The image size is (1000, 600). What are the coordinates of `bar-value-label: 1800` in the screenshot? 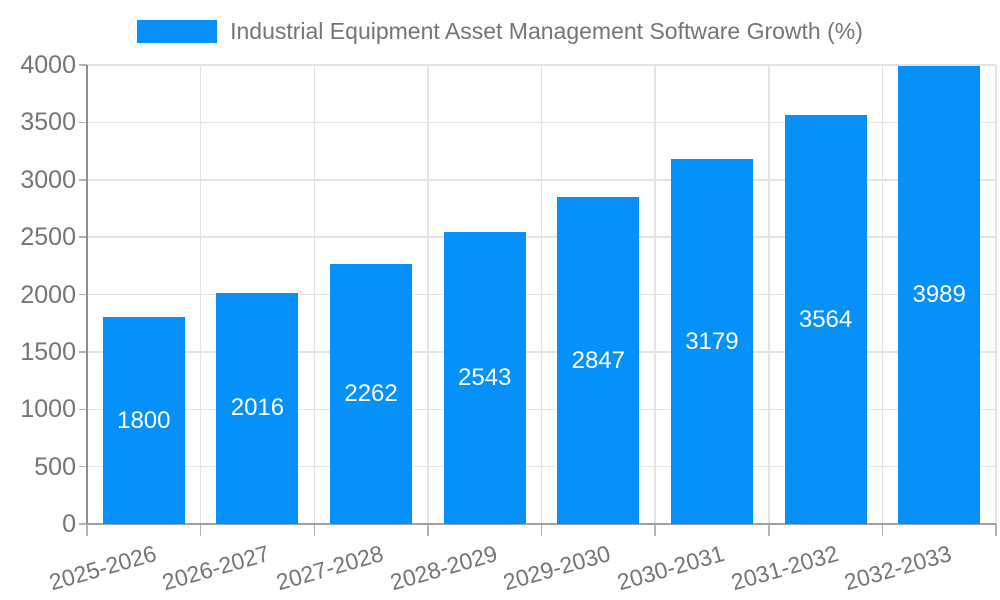 It's located at (144, 420).